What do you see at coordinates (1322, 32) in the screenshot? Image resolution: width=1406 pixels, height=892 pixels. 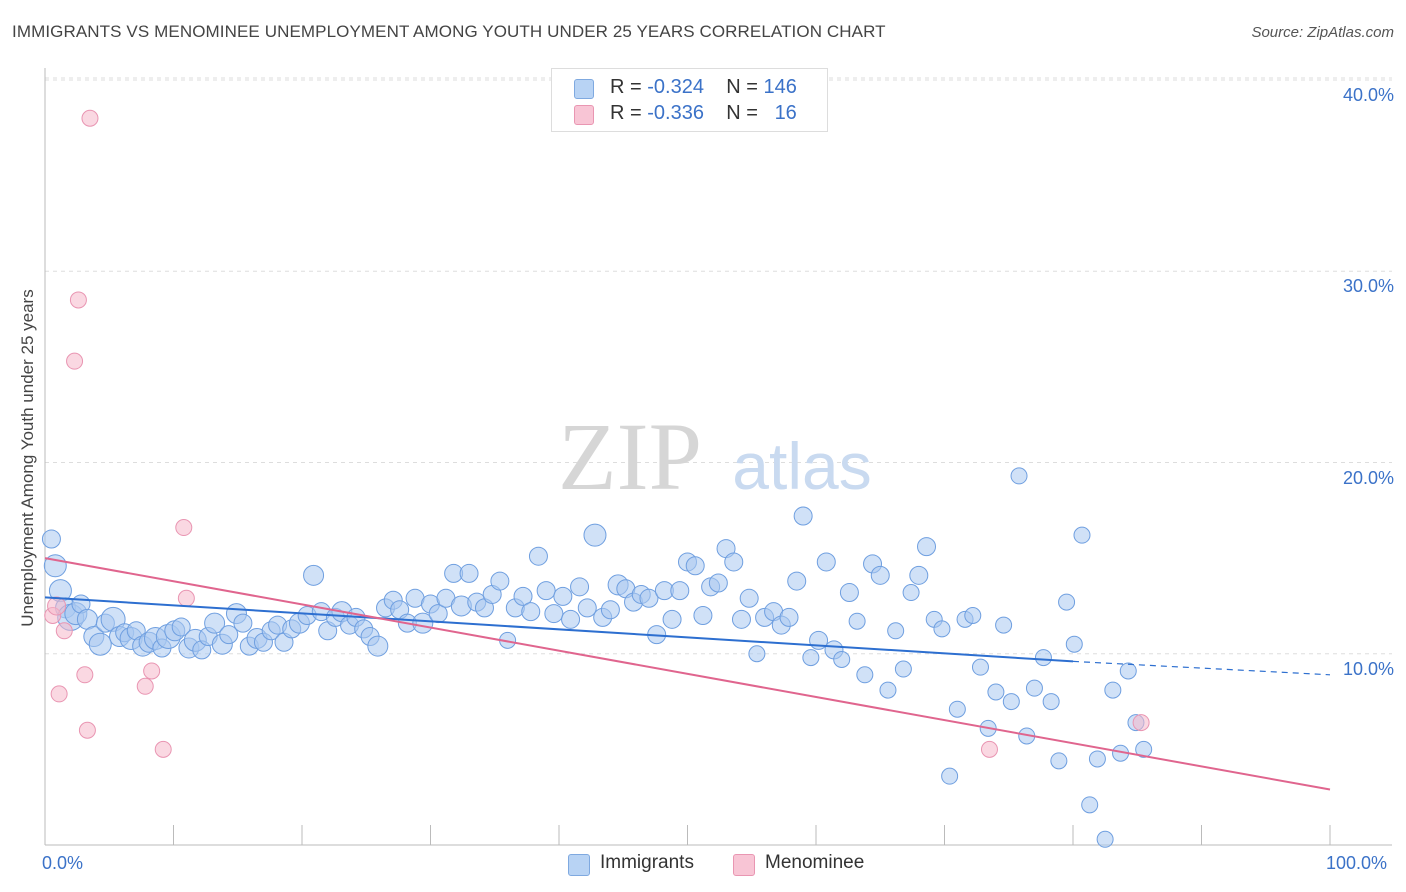 I see `source-label: Source: ZipAtlas.com` at bounding box center [1322, 32].